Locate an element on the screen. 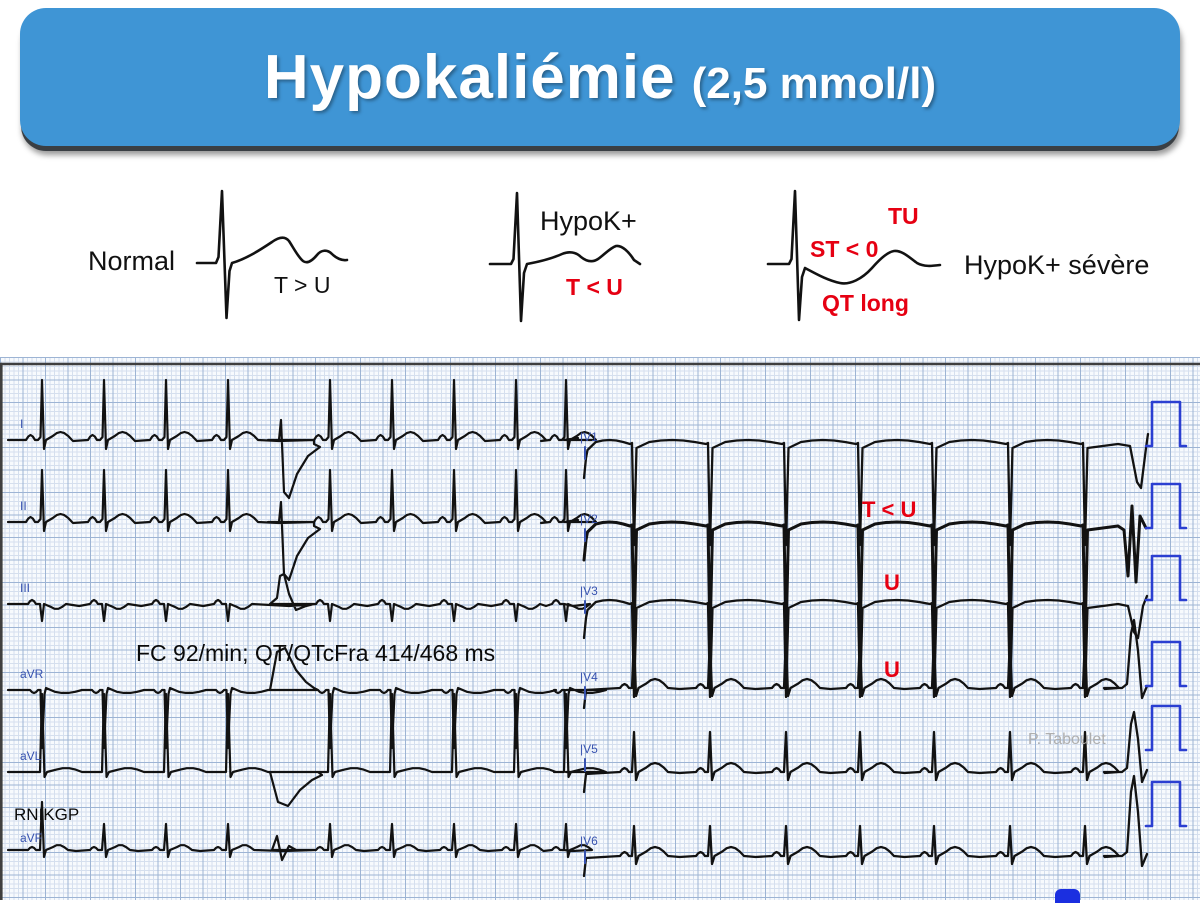  slide-title: Hypokaliémie is located at coordinates (469, 77).